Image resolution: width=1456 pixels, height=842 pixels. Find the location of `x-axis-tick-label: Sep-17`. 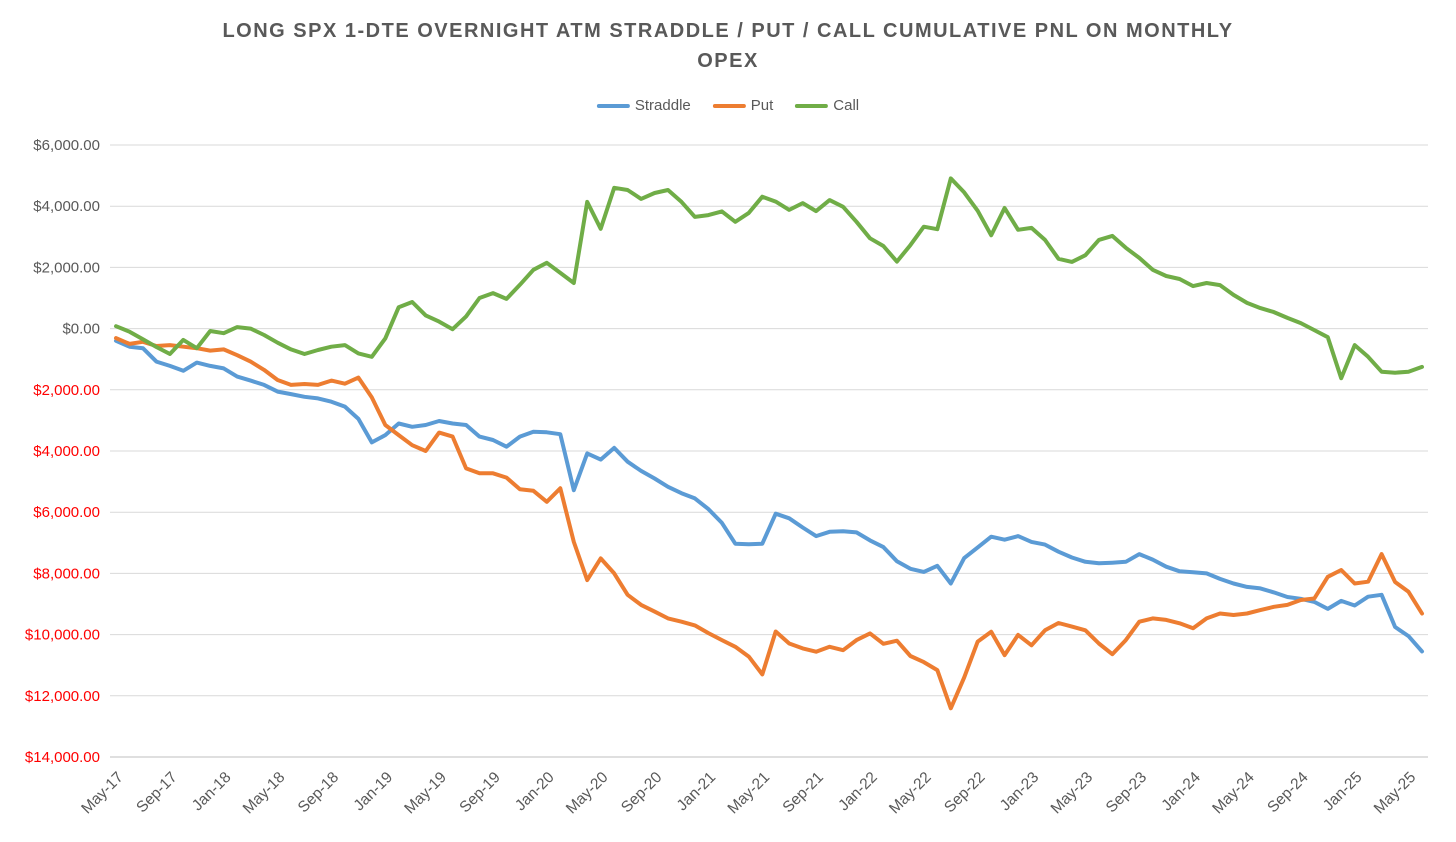

x-axis-tick-label: Sep-17 is located at coordinates (156, 792).